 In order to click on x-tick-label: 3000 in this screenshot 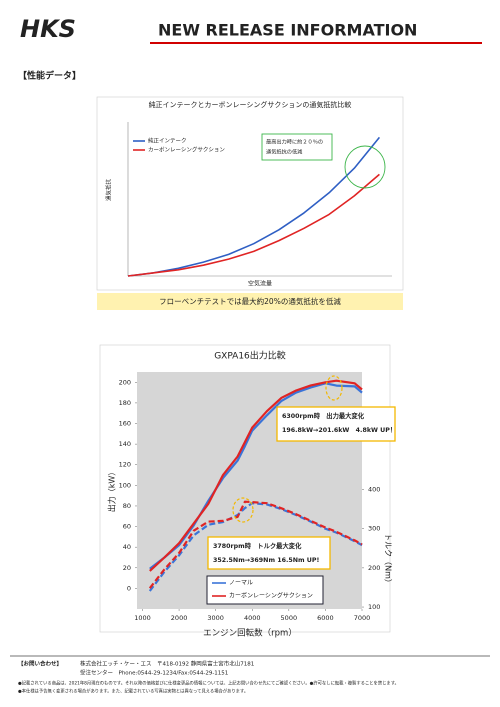, I will do `click(215, 618)`.